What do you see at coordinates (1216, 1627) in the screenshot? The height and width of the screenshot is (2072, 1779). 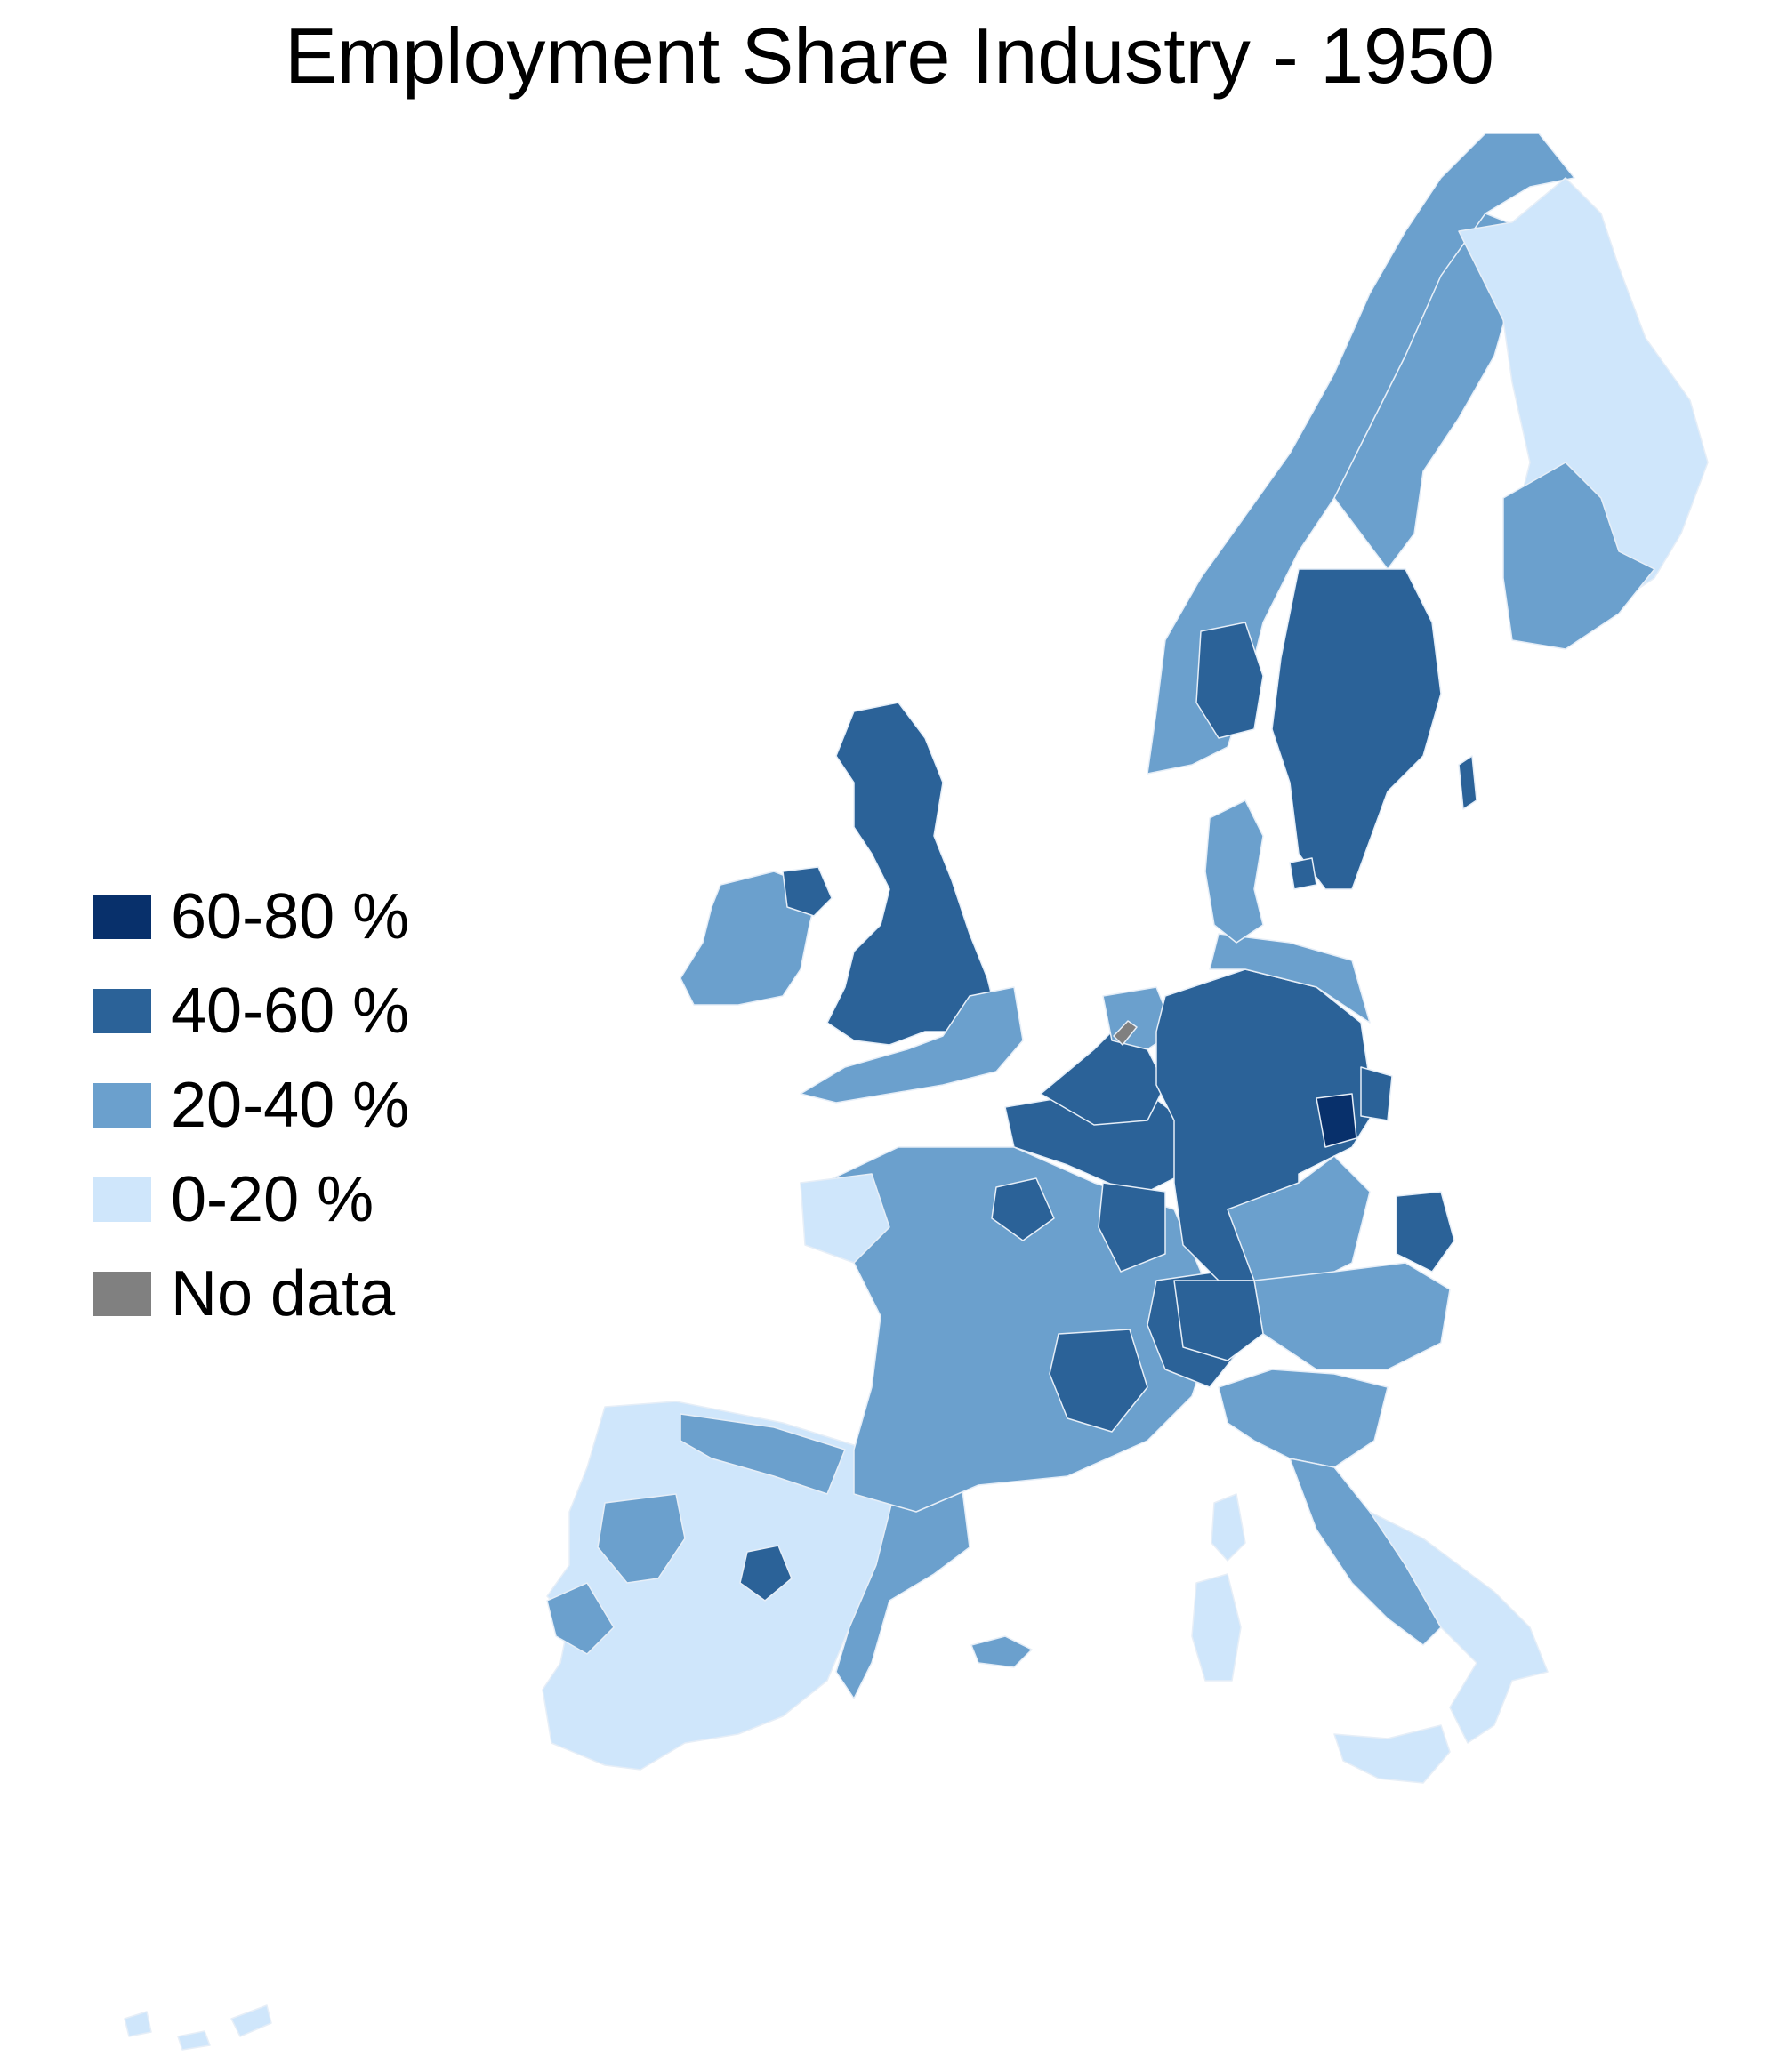 I see `region-sardinia` at bounding box center [1216, 1627].